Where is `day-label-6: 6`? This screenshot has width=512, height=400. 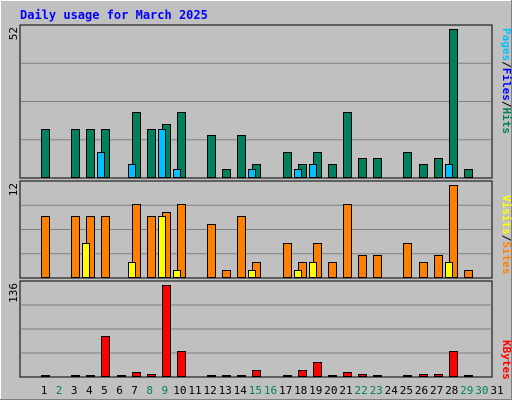
day-label-6: 6 is located at coordinates (119, 390).